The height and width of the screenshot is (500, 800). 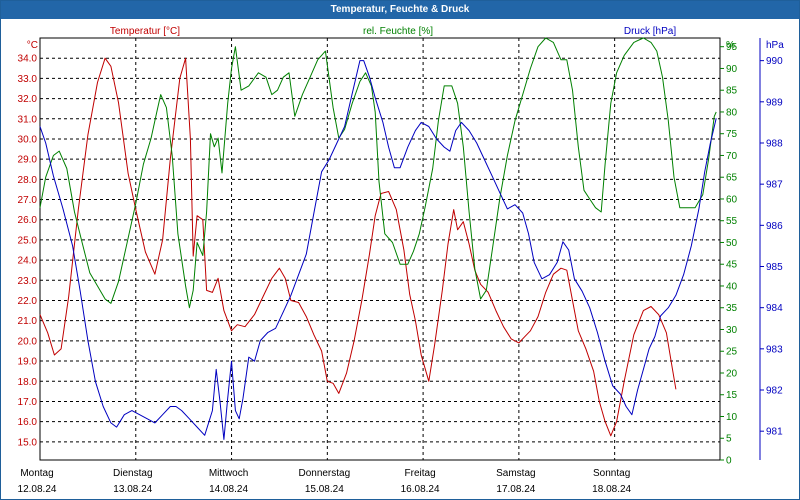 I want to click on temp-tick-label: 33.0, so click(x=28, y=79).